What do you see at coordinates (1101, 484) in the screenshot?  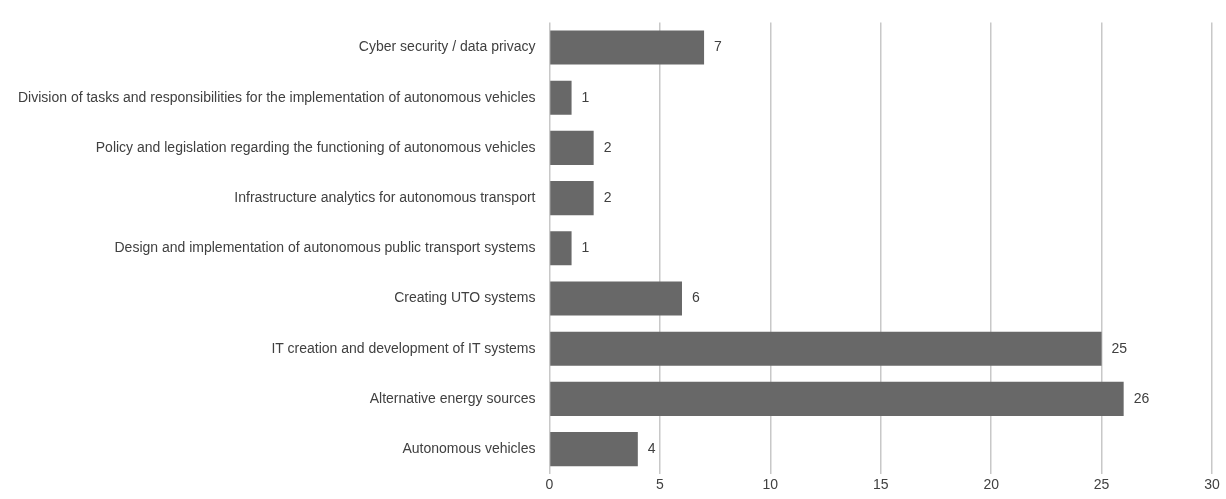 I see `x-tick-label: 25` at bounding box center [1101, 484].